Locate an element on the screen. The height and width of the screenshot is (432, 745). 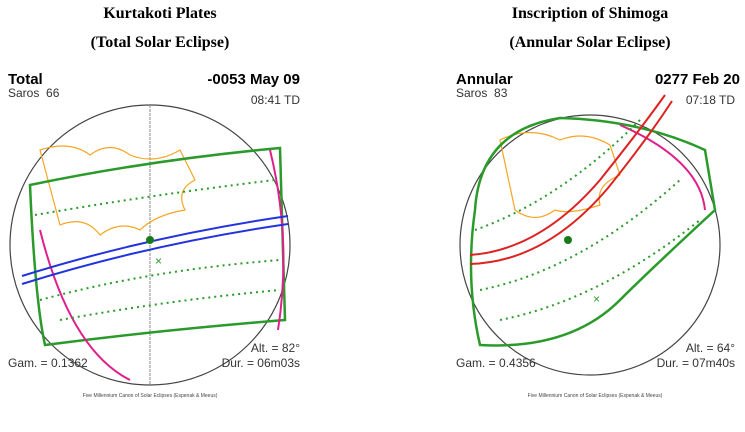
heading: (Annular Solar Eclipse) is located at coordinates (589, 42).